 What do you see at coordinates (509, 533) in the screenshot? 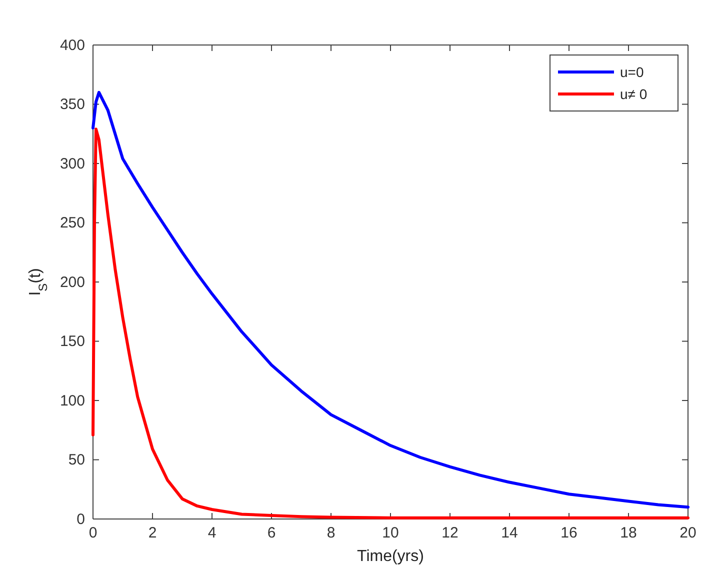
I see `x-tick-label: 14` at bounding box center [509, 533].